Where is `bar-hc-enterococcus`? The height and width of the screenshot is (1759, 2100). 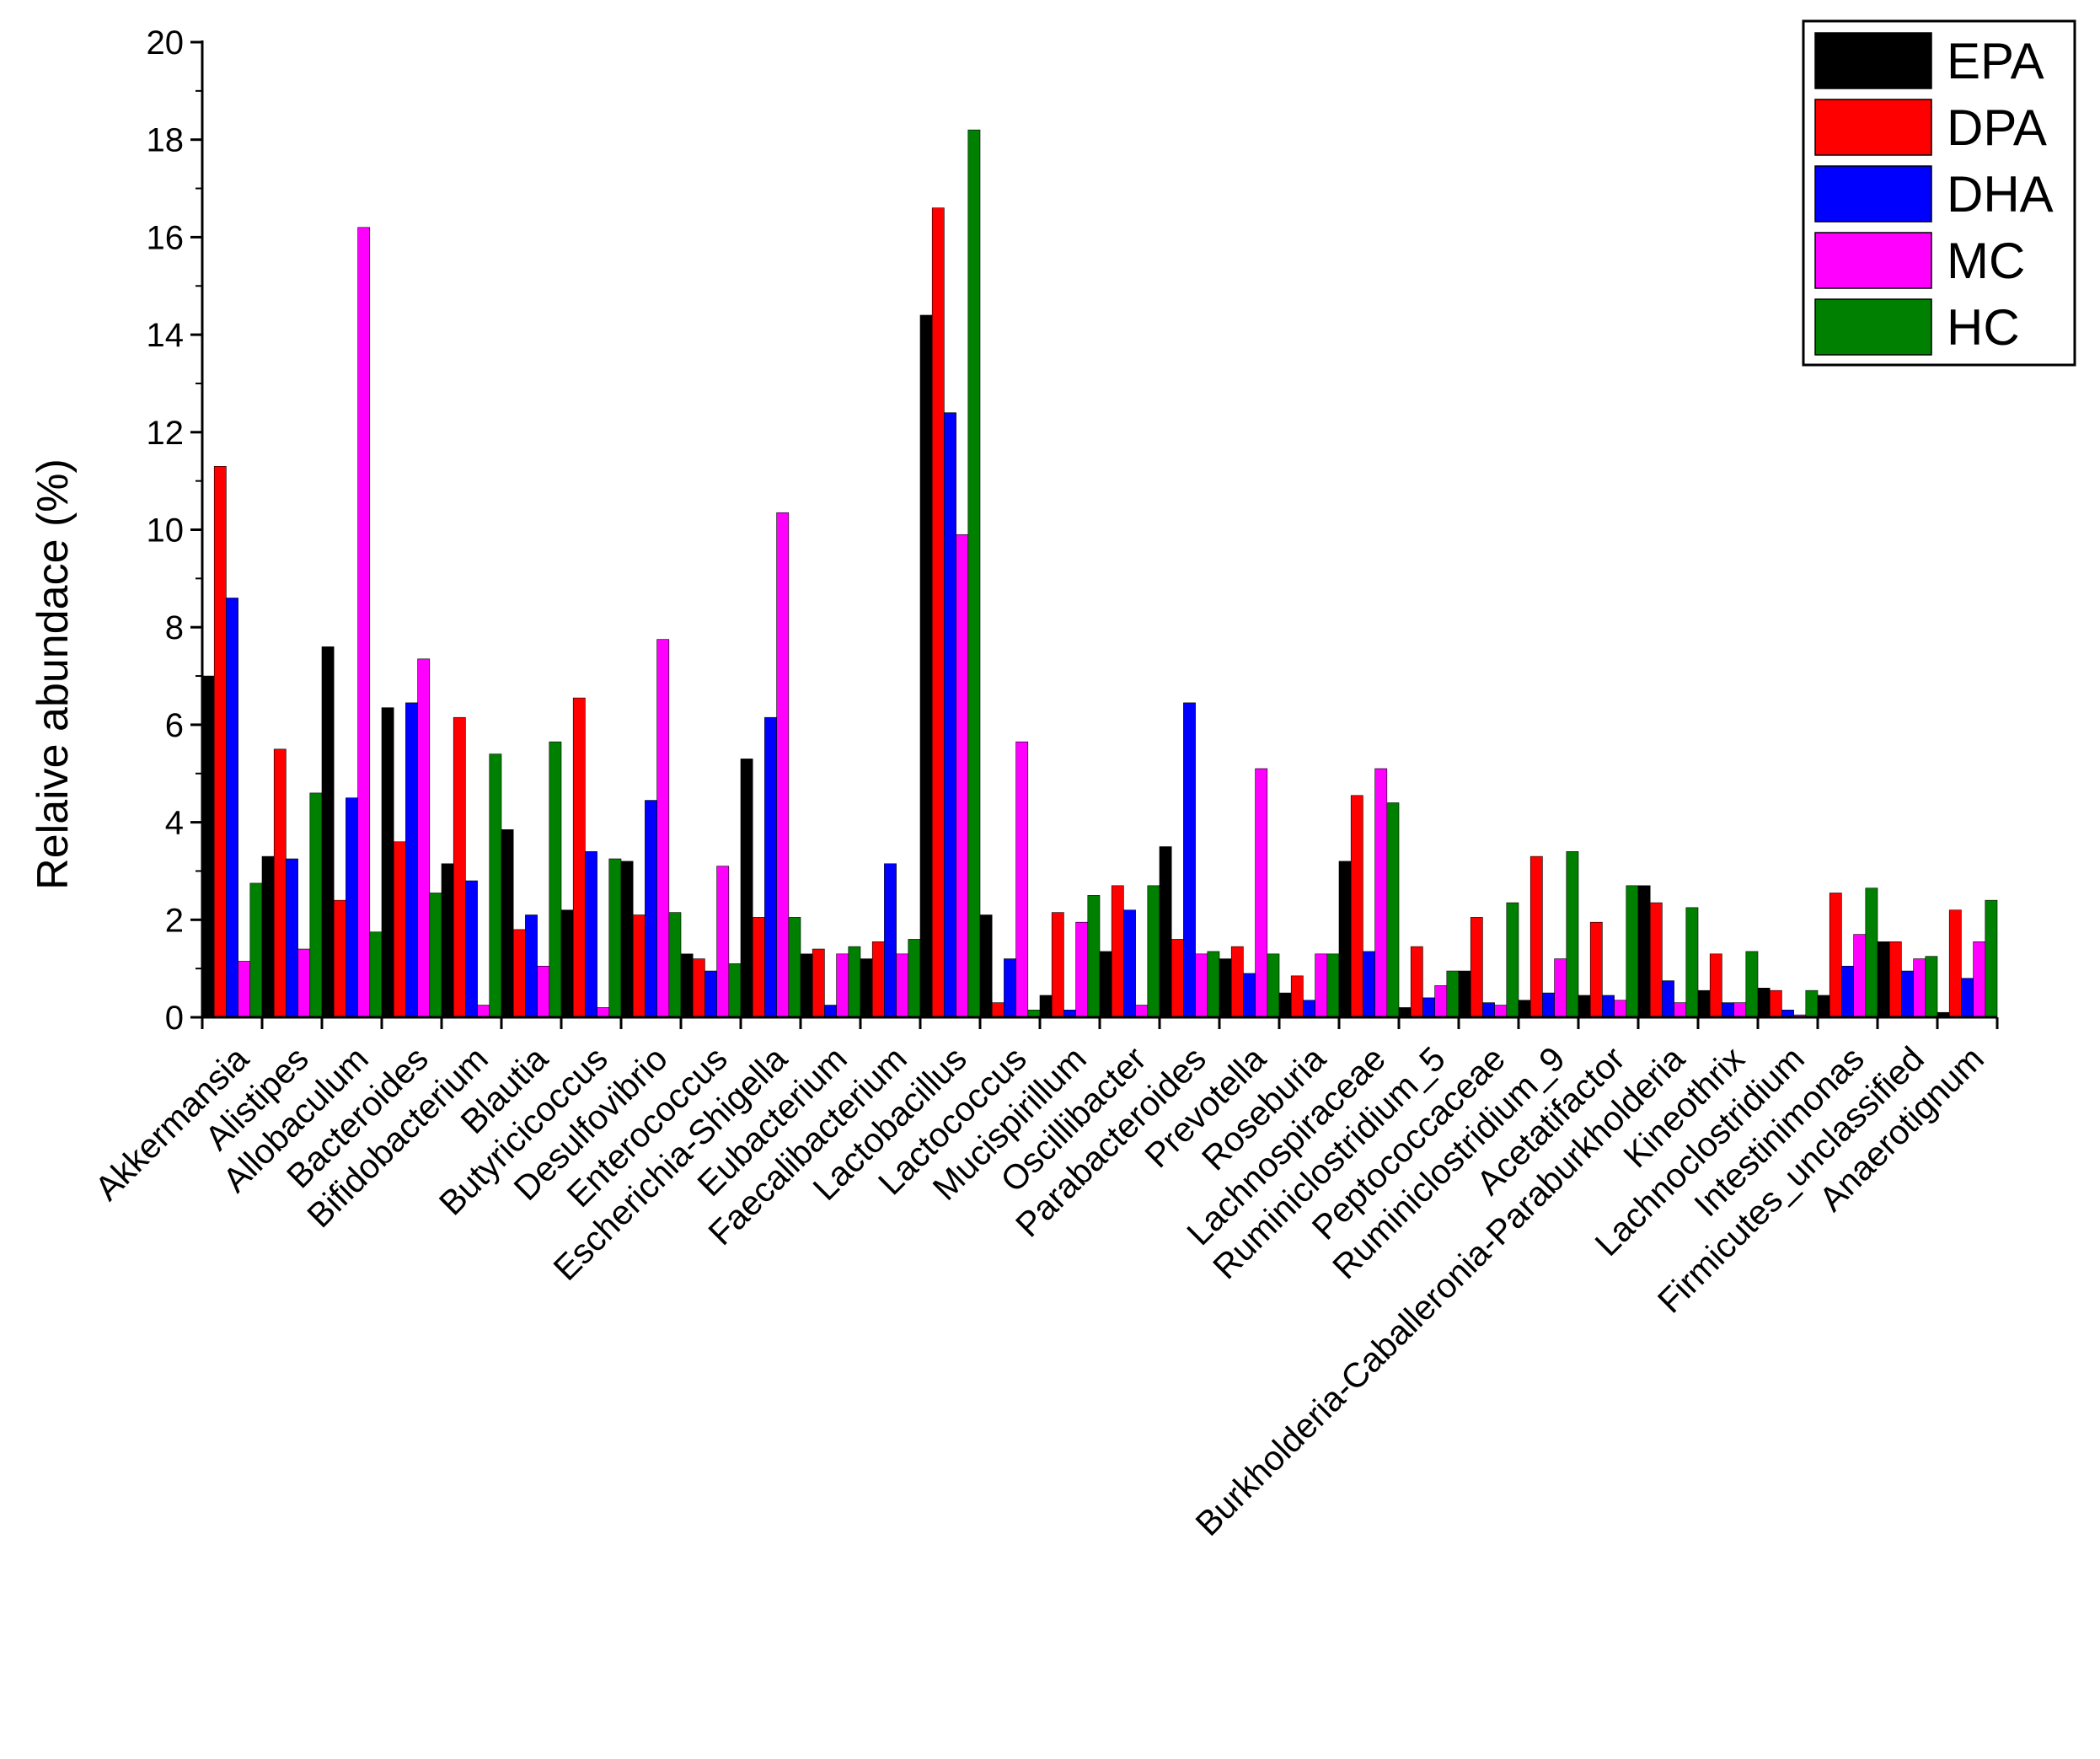
bar-hc-enterococcus is located at coordinates (735, 990).